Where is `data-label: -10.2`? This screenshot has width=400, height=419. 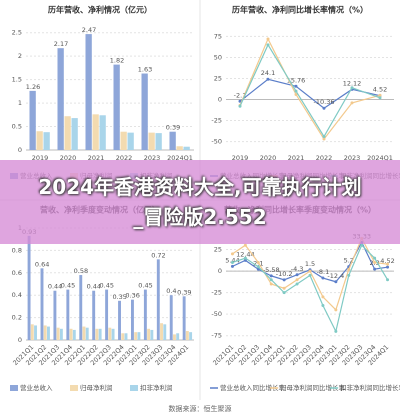 data-label: -10.2 is located at coordinates (284, 274).